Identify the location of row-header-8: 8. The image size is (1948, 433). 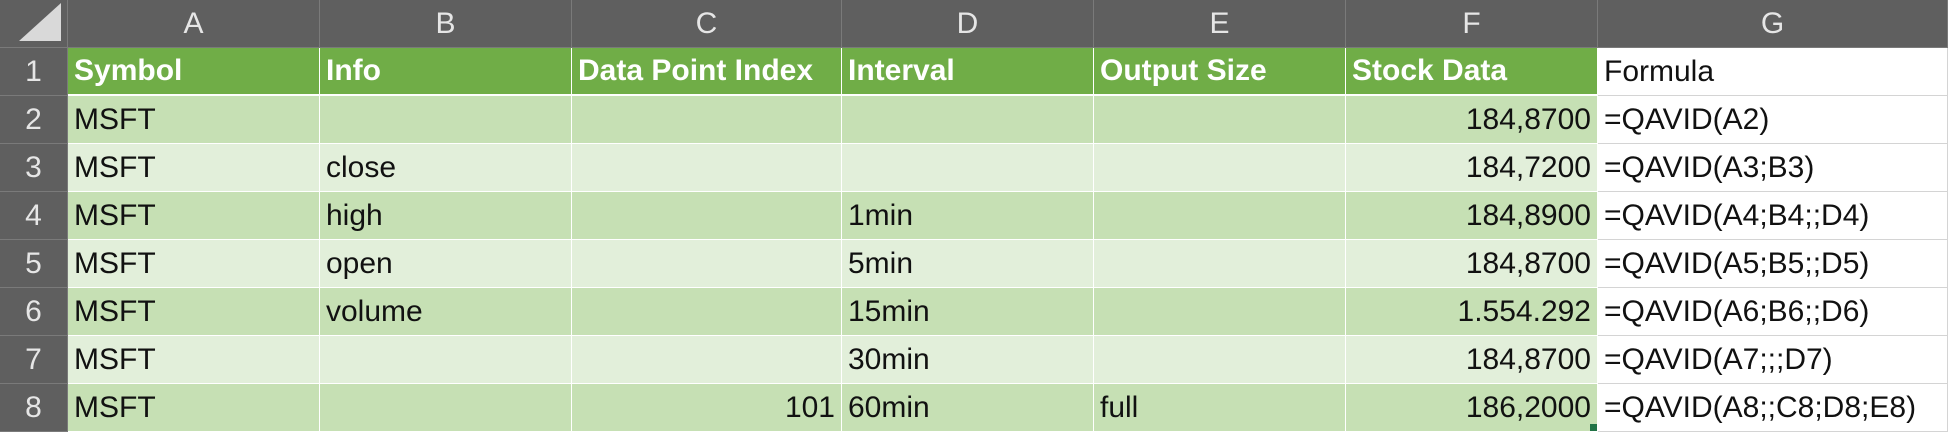
(34, 408).